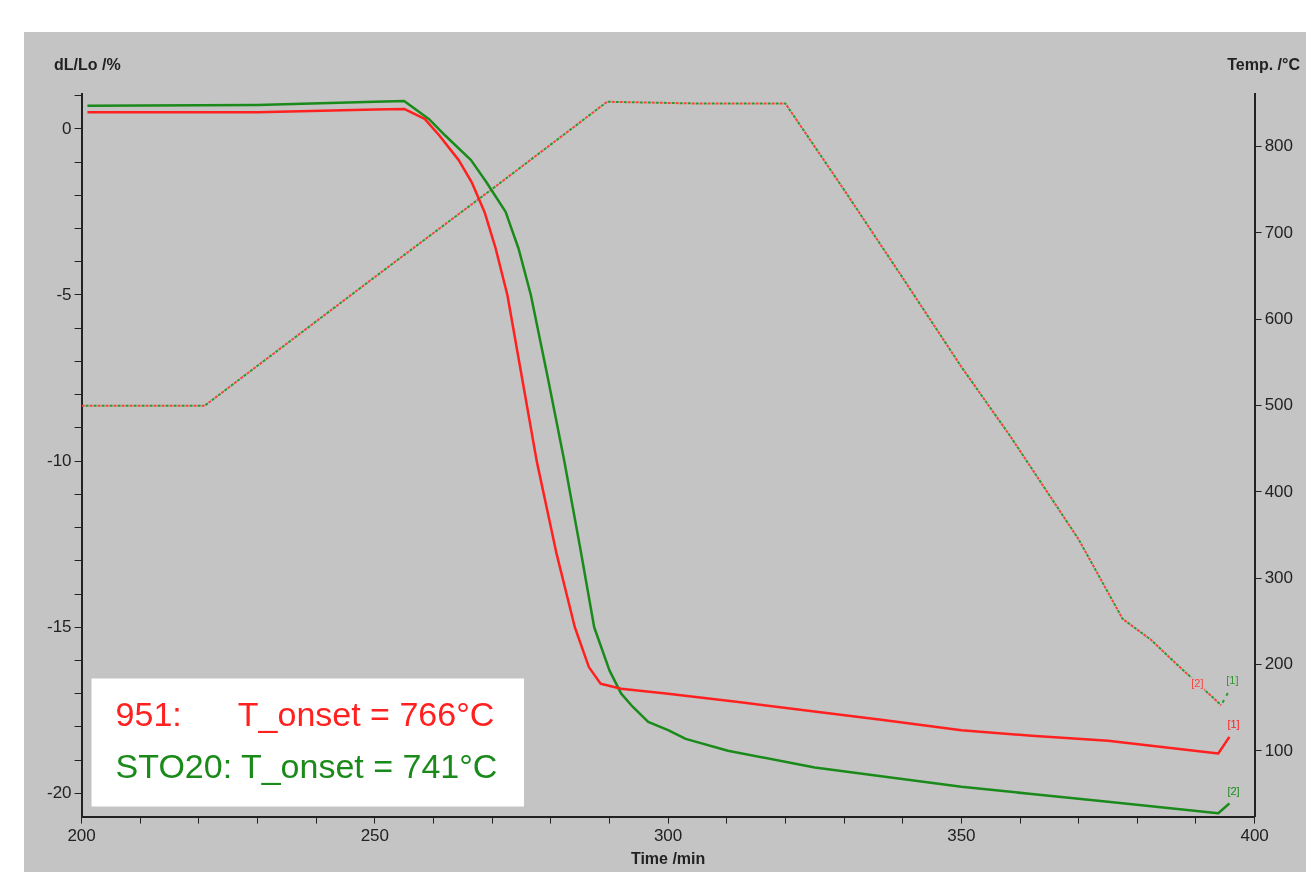  I want to click on x-tick-label: 350, so click(961, 836).